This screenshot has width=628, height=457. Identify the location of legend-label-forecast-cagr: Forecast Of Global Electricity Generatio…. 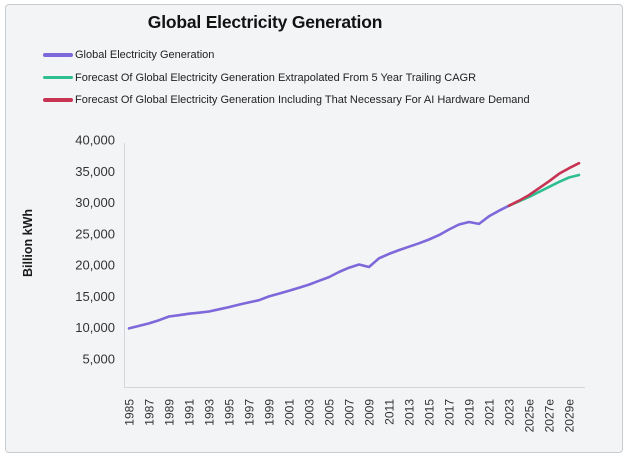
(276, 77).